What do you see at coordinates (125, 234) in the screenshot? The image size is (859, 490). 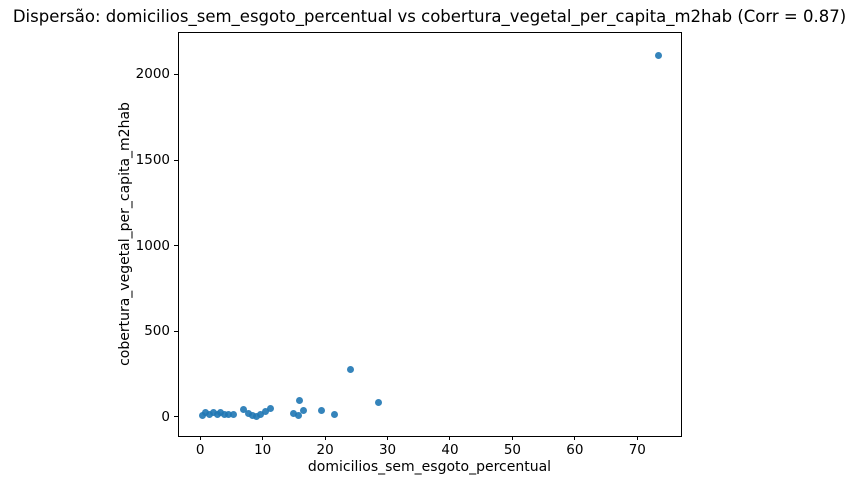 I see `y-axis-label: cobertura_vegetal_per_capita_m2hab` at bounding box center [125, 234].